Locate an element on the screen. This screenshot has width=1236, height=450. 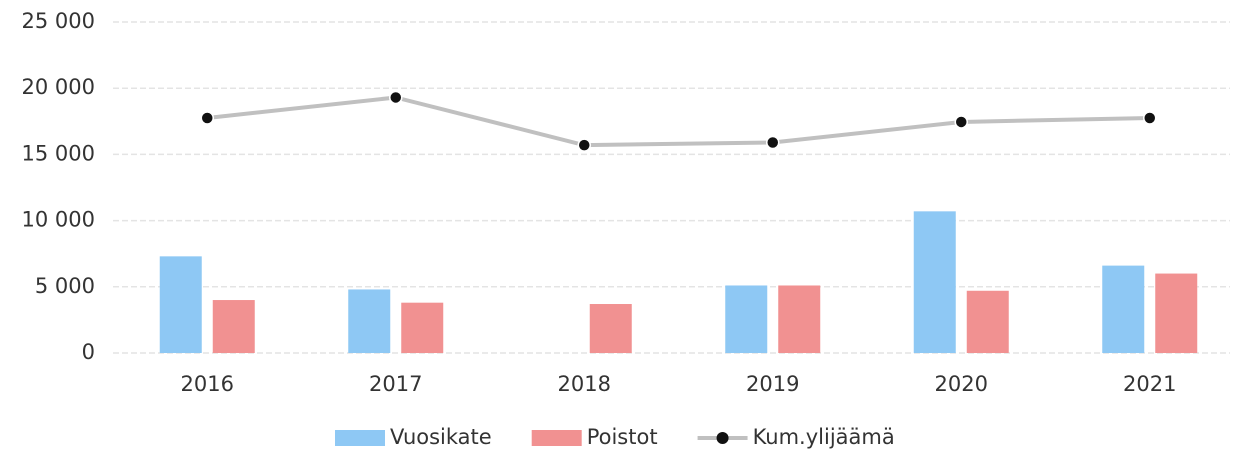
x-tick-label: 2021 is located at coordinates (1149, 384).